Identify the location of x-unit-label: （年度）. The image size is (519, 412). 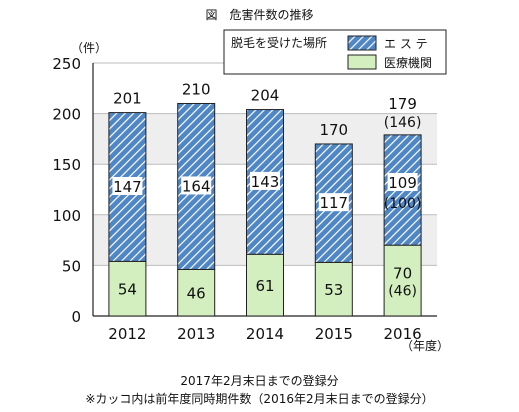
(425, 345).